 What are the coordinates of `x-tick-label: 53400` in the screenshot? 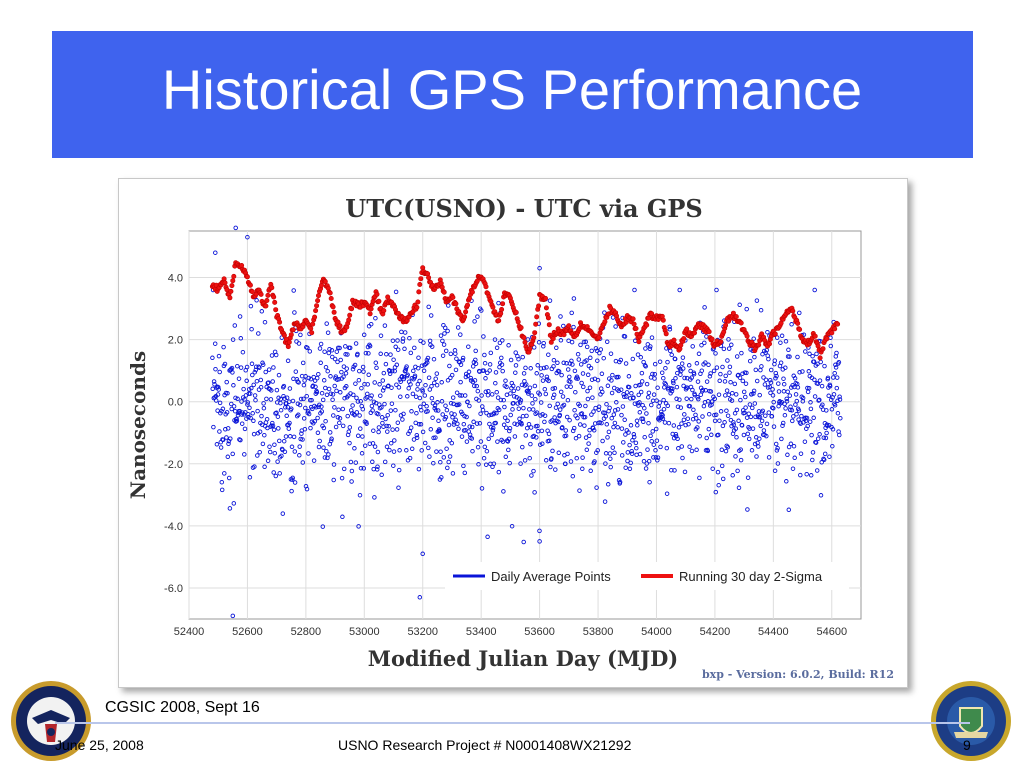 It's located at (481, 632).